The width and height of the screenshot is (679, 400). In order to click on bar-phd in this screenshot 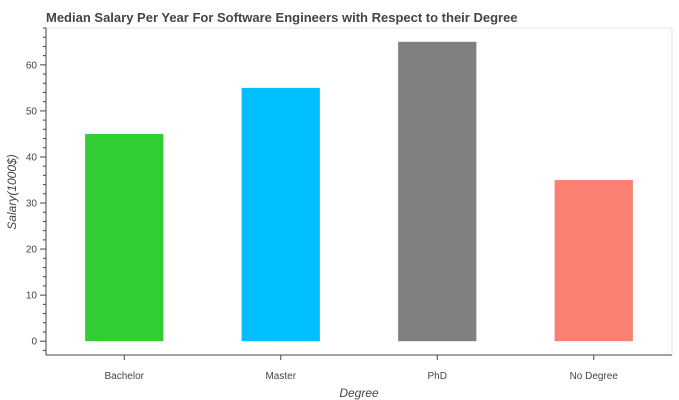, I will do `click(437, 191)`.